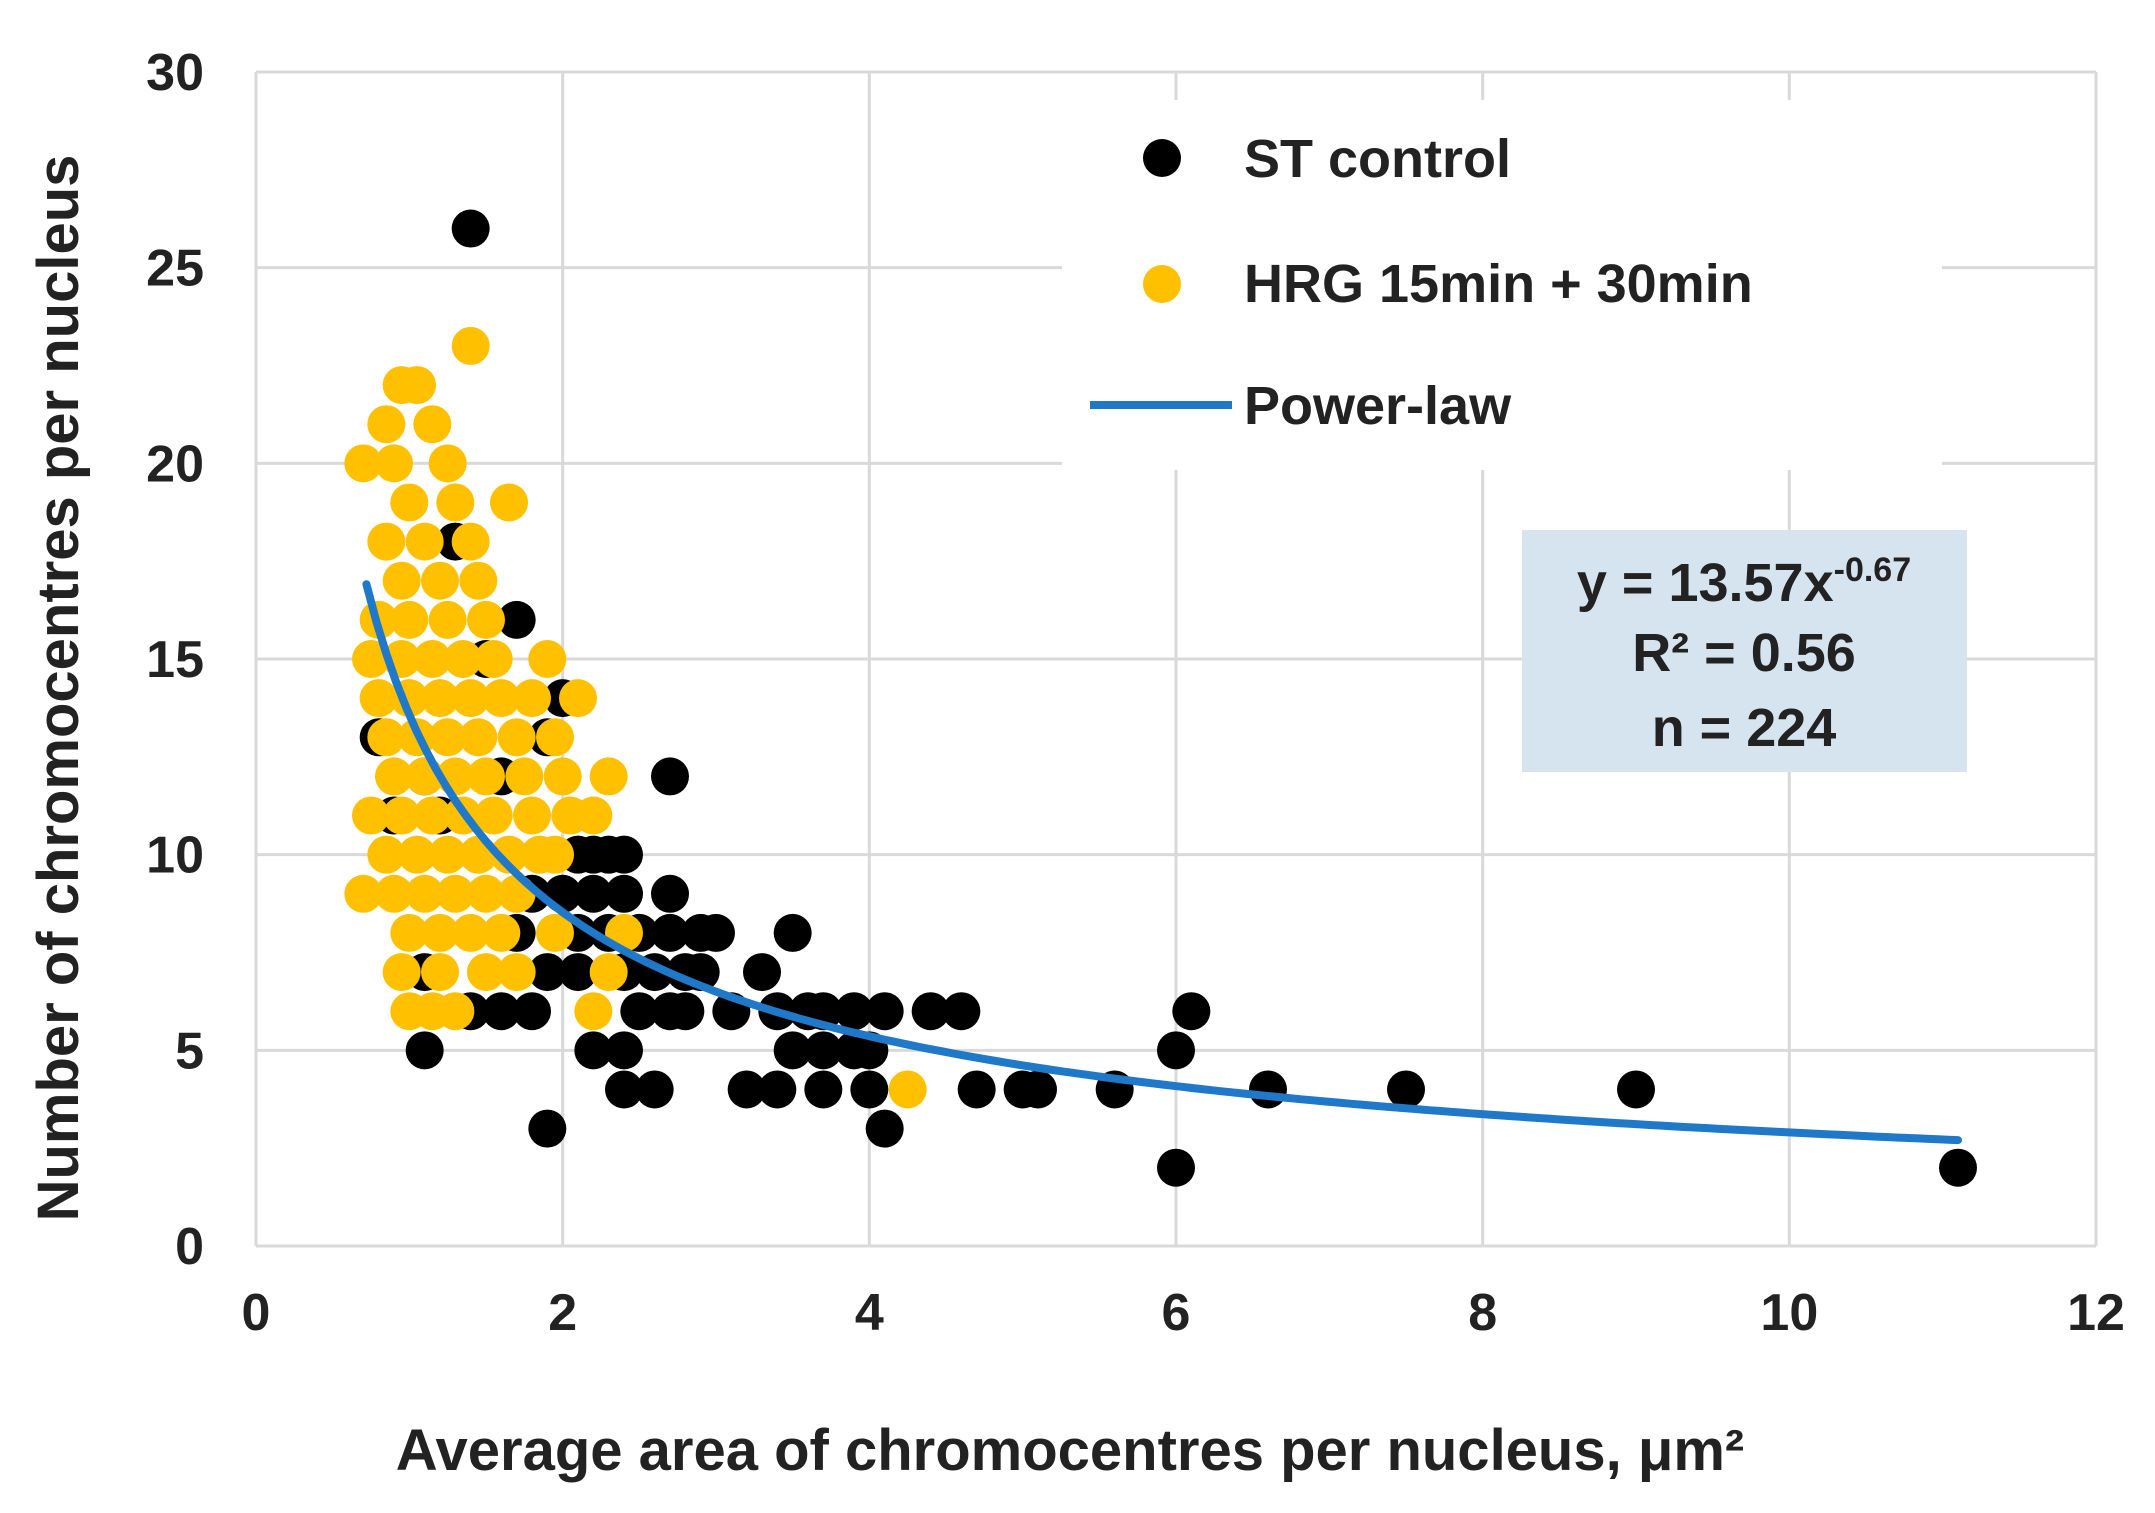 This screenshot has width=2155, height=1513. I want to click on annotation-box, so click(1744, 651).